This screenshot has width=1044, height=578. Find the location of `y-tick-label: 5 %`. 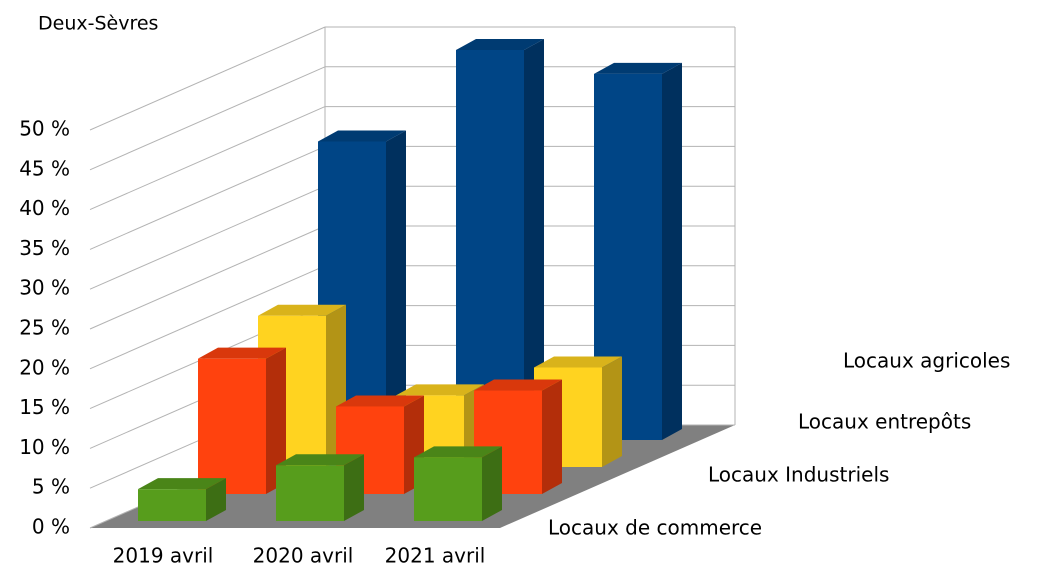

y-tick-label: 5 % is located at coordinates (51, 487).